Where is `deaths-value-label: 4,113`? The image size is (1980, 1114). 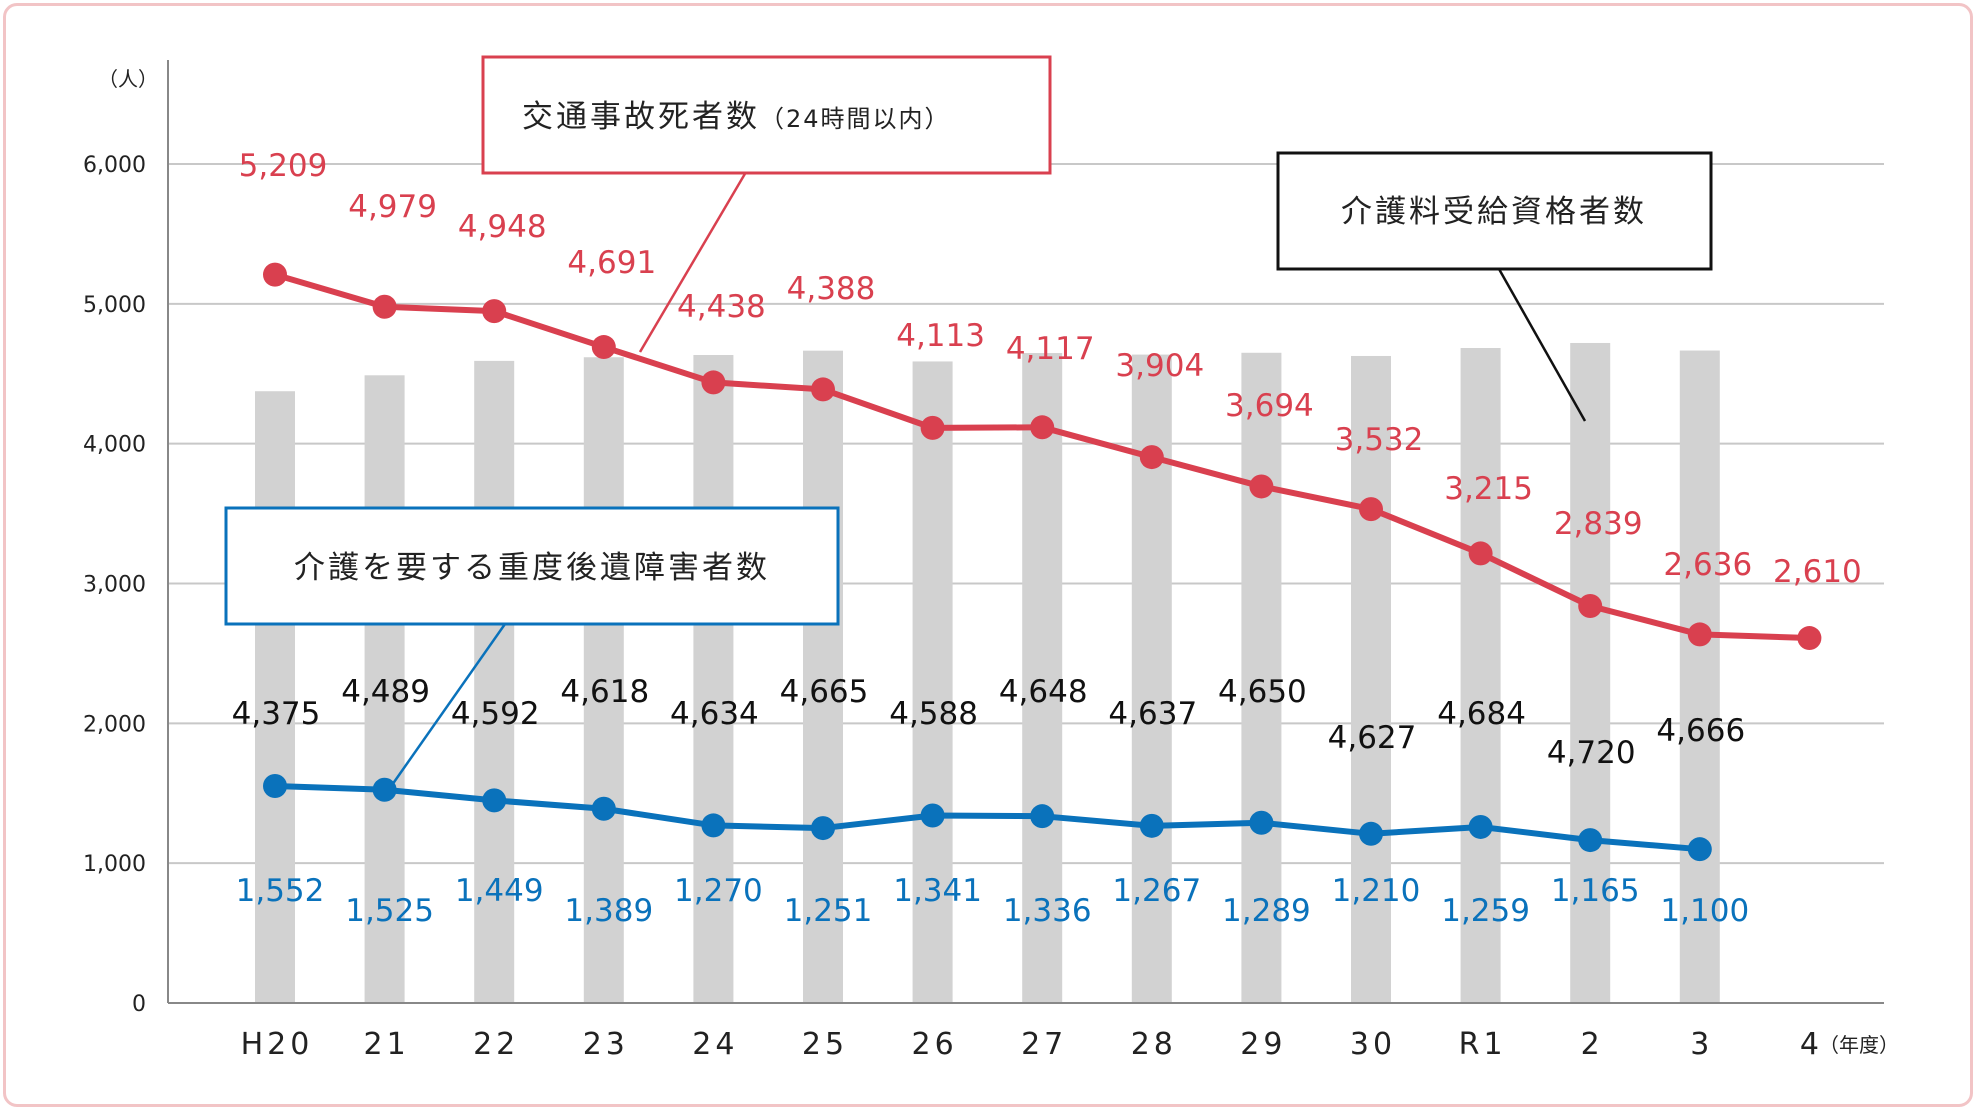
deaths-value-label: 4,113 is located at coordinates (940, 336).